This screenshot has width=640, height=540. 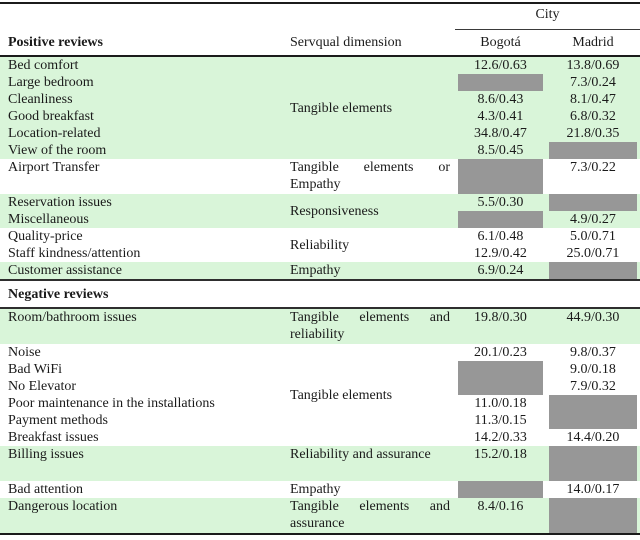 What do you see at coordinates (54, 133) in the screenshot?
I see `review-label: Location-related` at bounding box center [54, 133].